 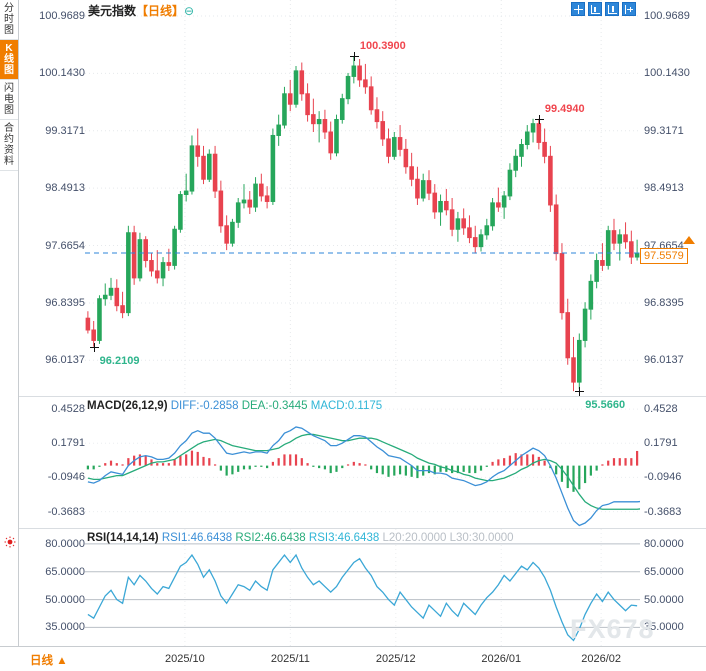 I want to click on current-price-label: 97.5579, so click(x=664, y=256).